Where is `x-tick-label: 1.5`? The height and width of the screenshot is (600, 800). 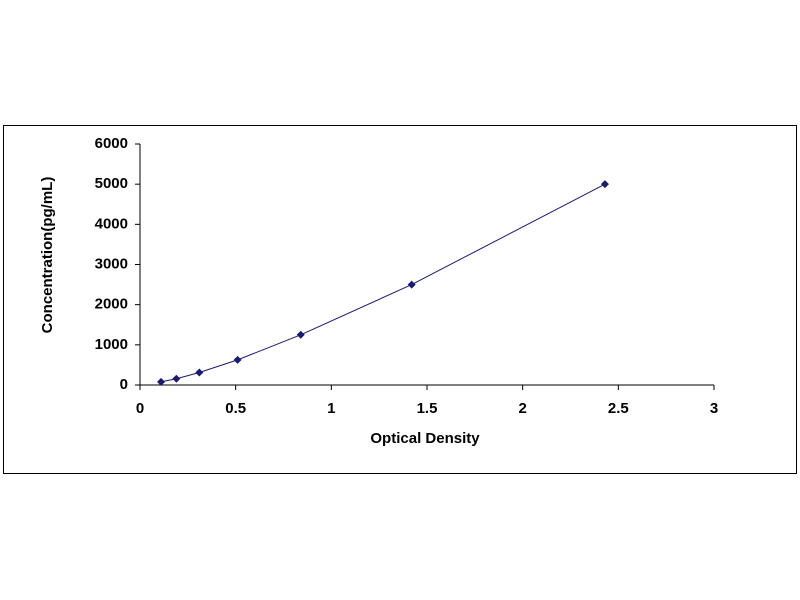
x-tick-label: 1.5 is located at coordinates (427, 408).